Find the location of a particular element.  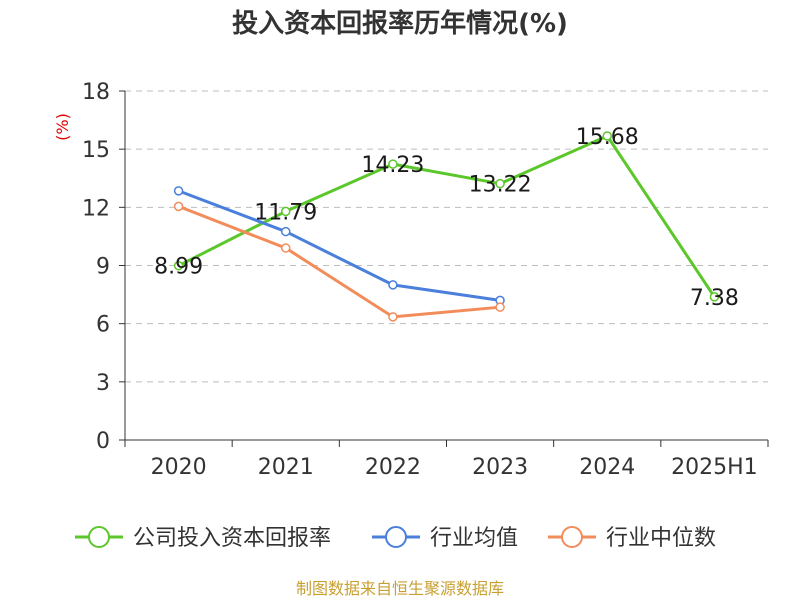

x-tick-label: 2025H1 is located at coordinates (714, 467).